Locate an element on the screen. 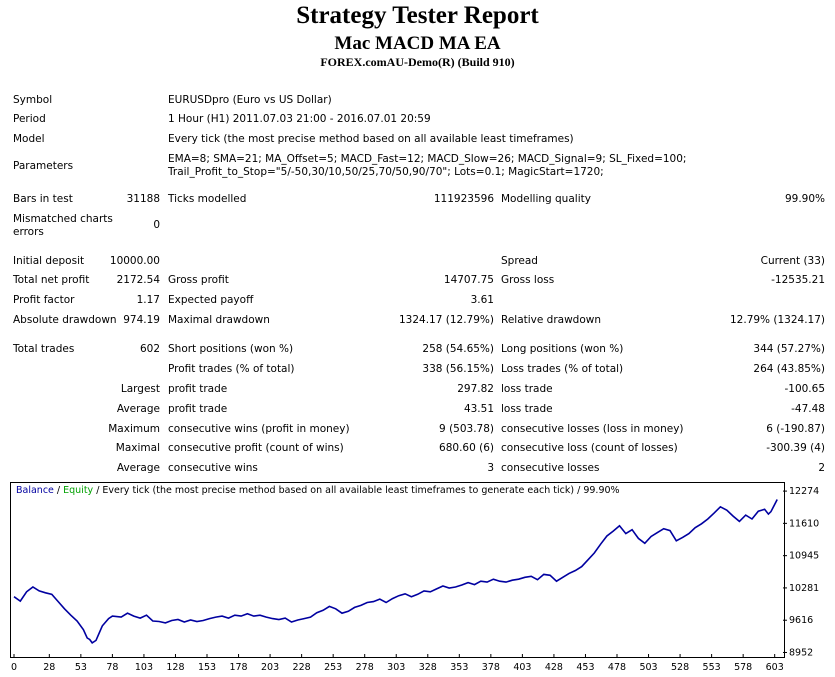  x-tick-label: 103 is located at coordinates (144, 667).